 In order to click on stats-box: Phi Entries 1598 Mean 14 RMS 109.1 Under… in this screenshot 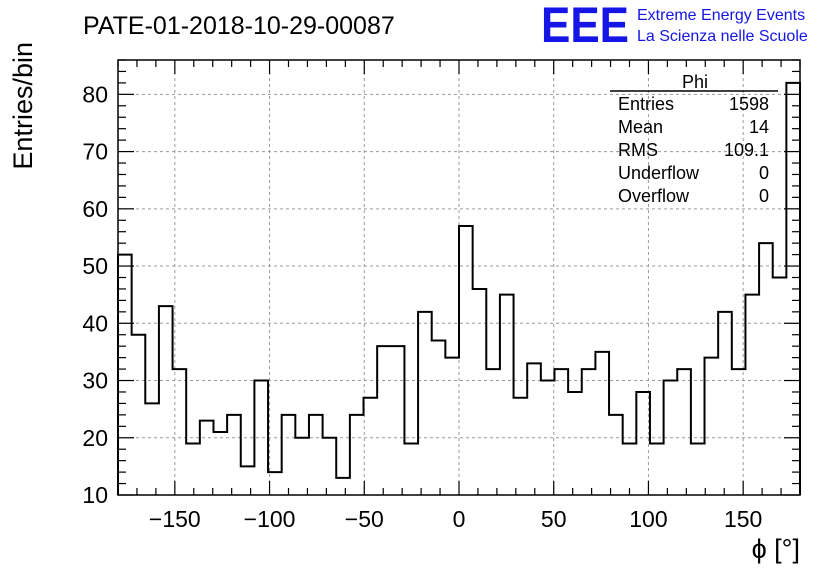, I will do `click(694, 139)`.